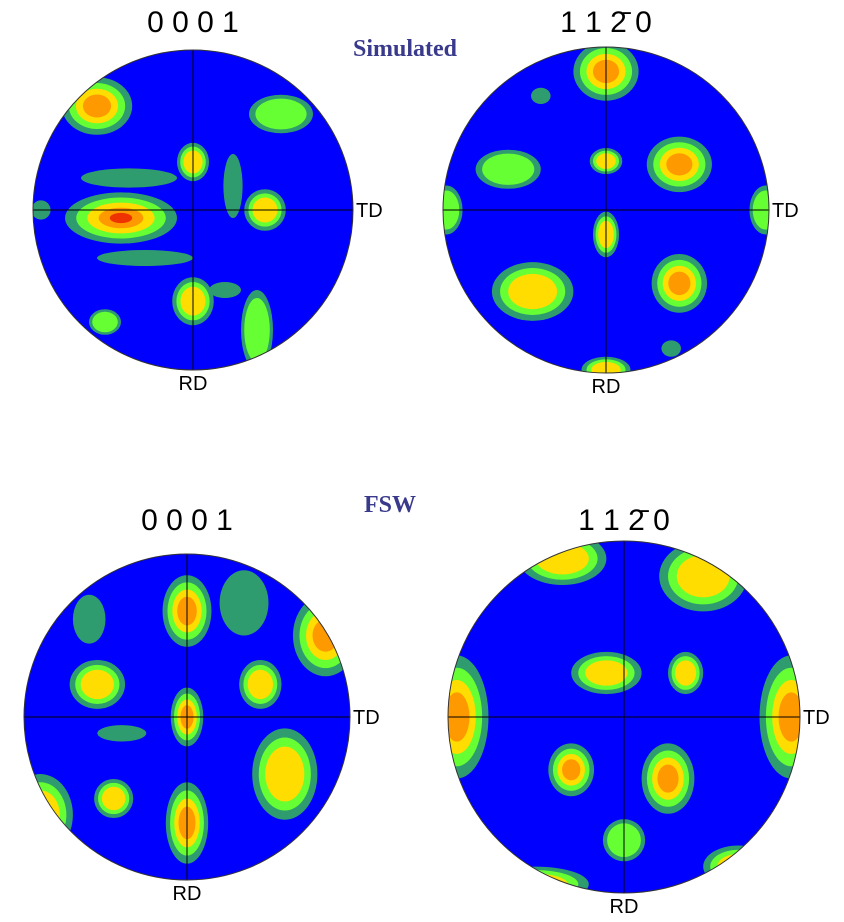 The height and width of the screenshot is (922, 844). What do you see at coordinates (405, 49) in the screenshot?
I see `section-label: Simulated` at bounding box center [405, 49].